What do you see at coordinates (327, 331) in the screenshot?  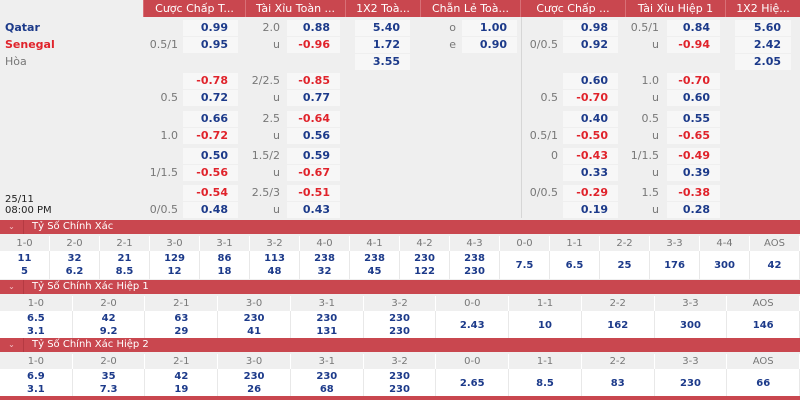 I see `odds-value: 131` at bounding box center [327, 331].